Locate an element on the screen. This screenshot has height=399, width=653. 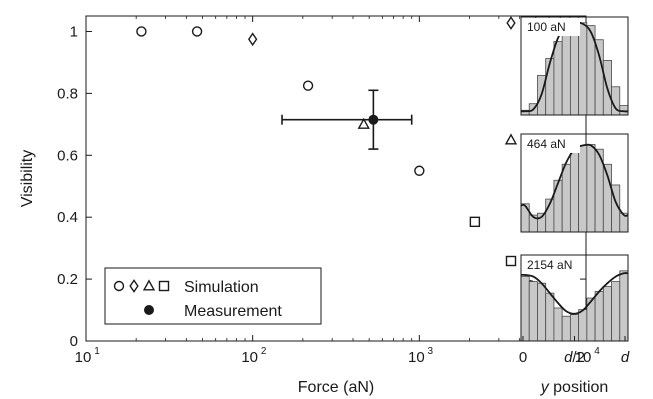
legend-marker-triangle is located at coordinates (149, 285).